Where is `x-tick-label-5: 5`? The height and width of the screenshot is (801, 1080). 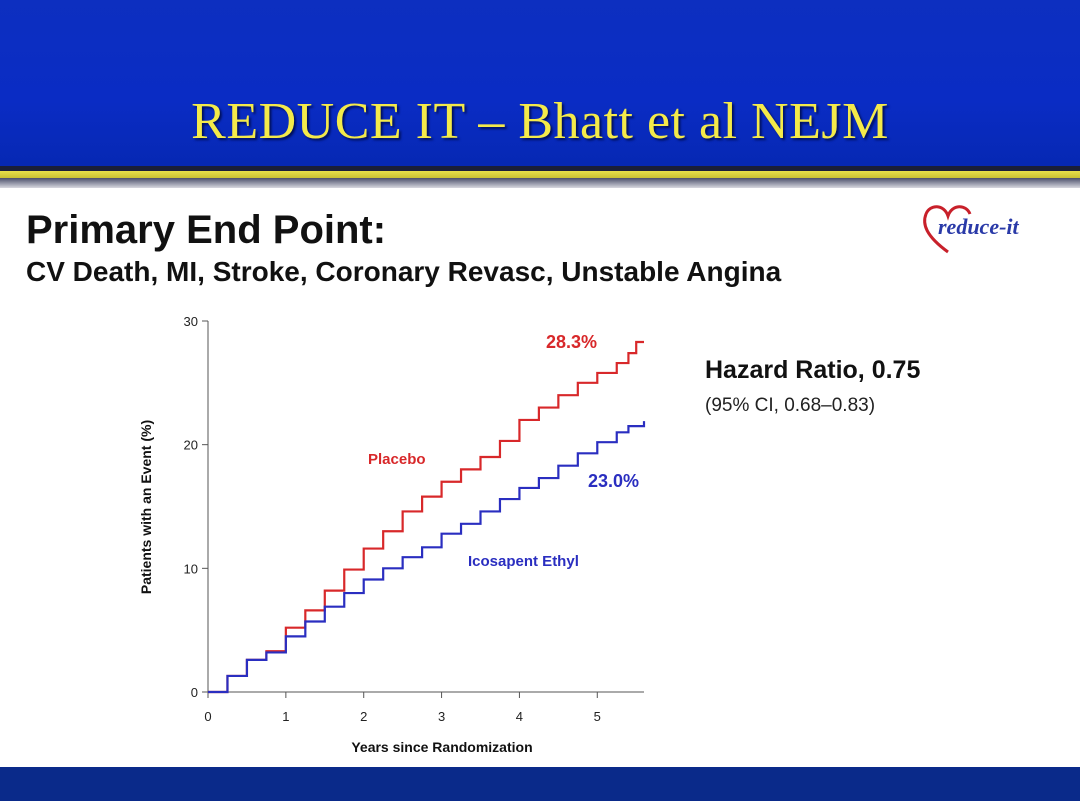 x-tick-label-5: 5 is located at coordinates (597, 716).